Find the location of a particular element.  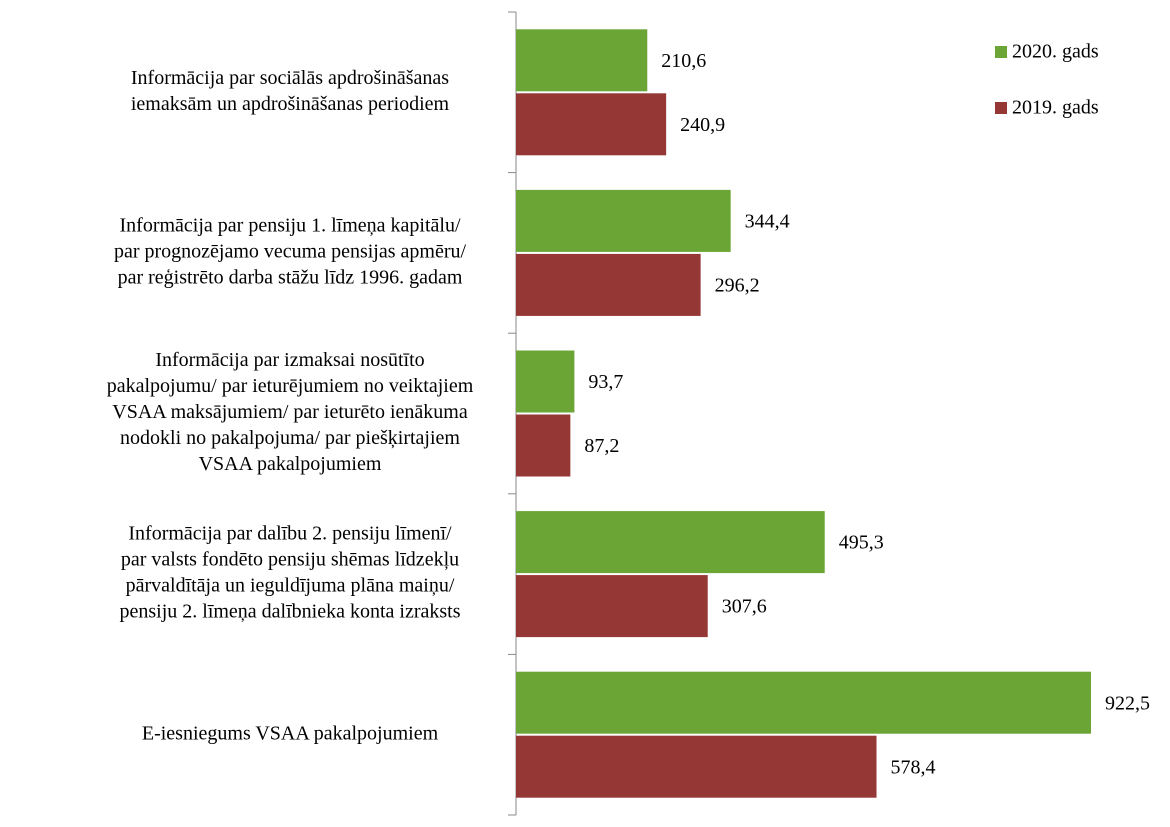

value-label: 87,2 is located at coordinates (601, 446).